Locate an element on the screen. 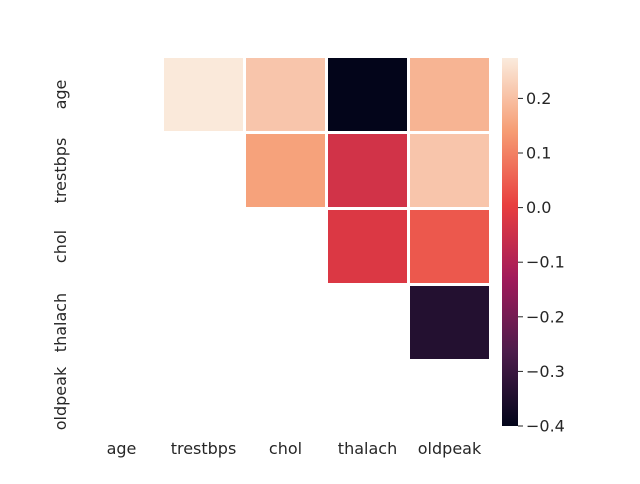  colorbar: 0.2 0.1 0.0 −0.1 −0.2 −0.3 −0.4 is located at coordinates (533, 247).